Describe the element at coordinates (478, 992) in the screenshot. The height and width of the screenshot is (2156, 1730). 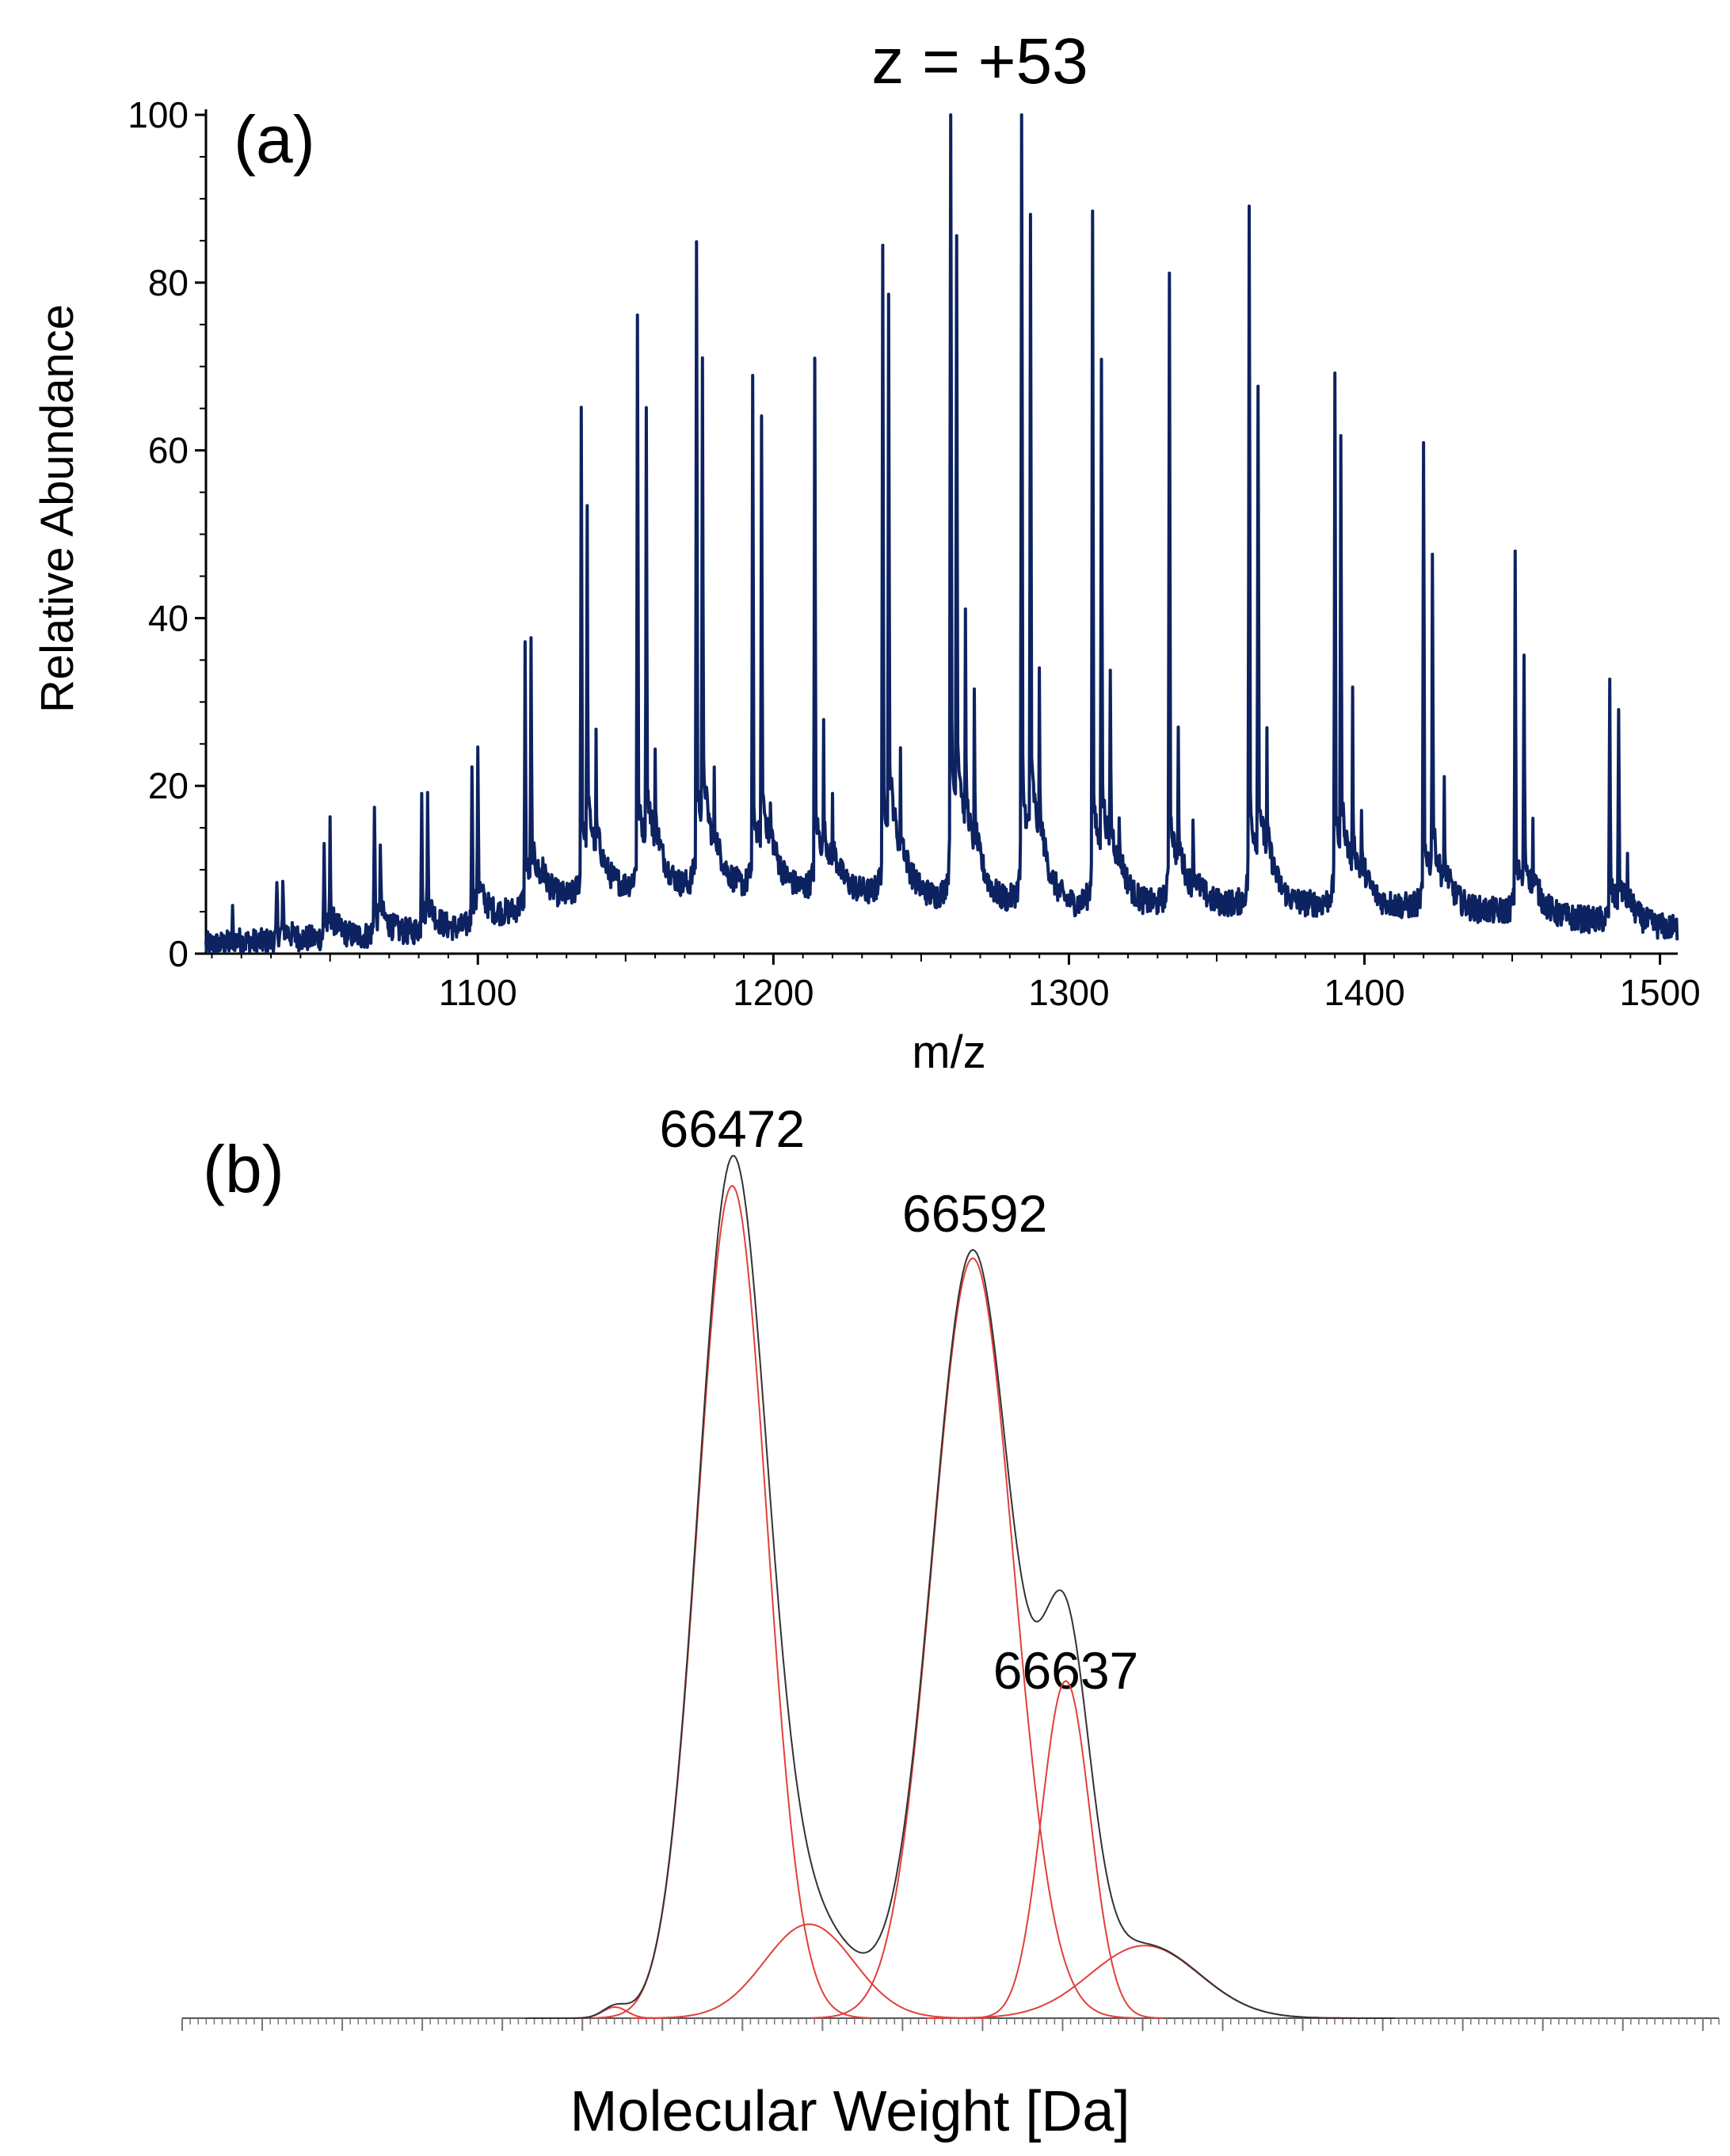
I see `chart-a-x-tick-label: 1100` at that location.